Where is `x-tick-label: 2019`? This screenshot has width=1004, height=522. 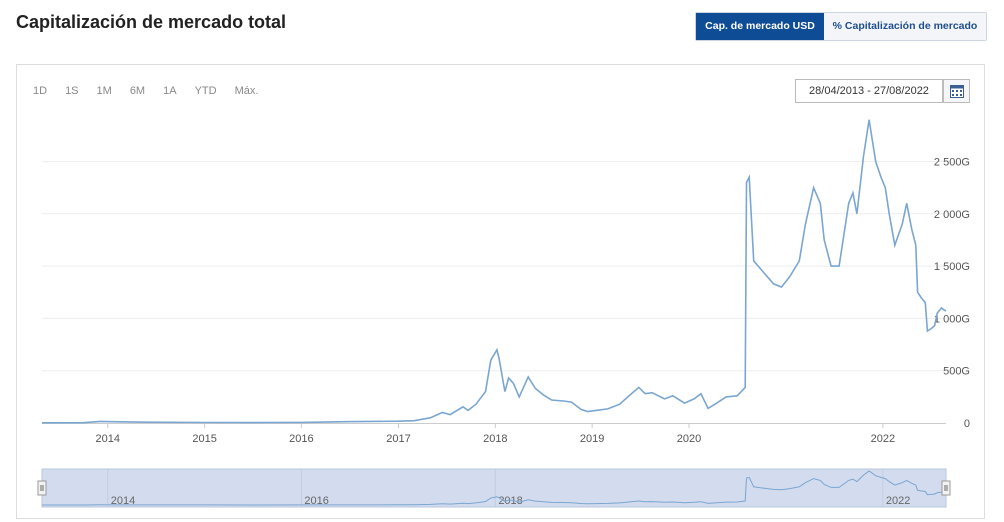
x-tick-label: 2019 is located at coordinates (592, 439).